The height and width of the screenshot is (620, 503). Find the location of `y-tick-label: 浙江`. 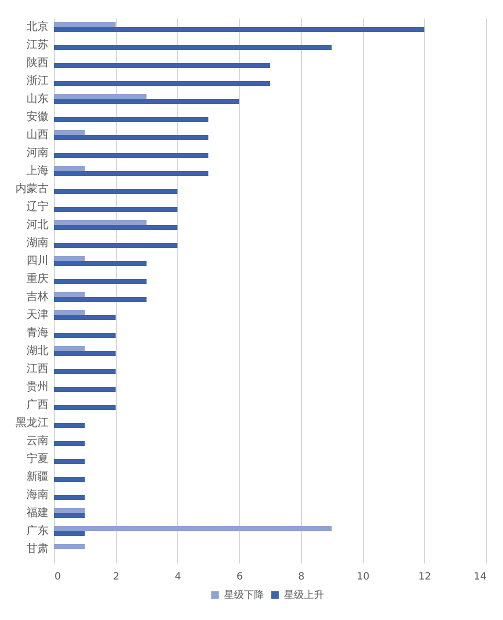

y-tick-label: 浙江 is located at coordinates (37, 80).